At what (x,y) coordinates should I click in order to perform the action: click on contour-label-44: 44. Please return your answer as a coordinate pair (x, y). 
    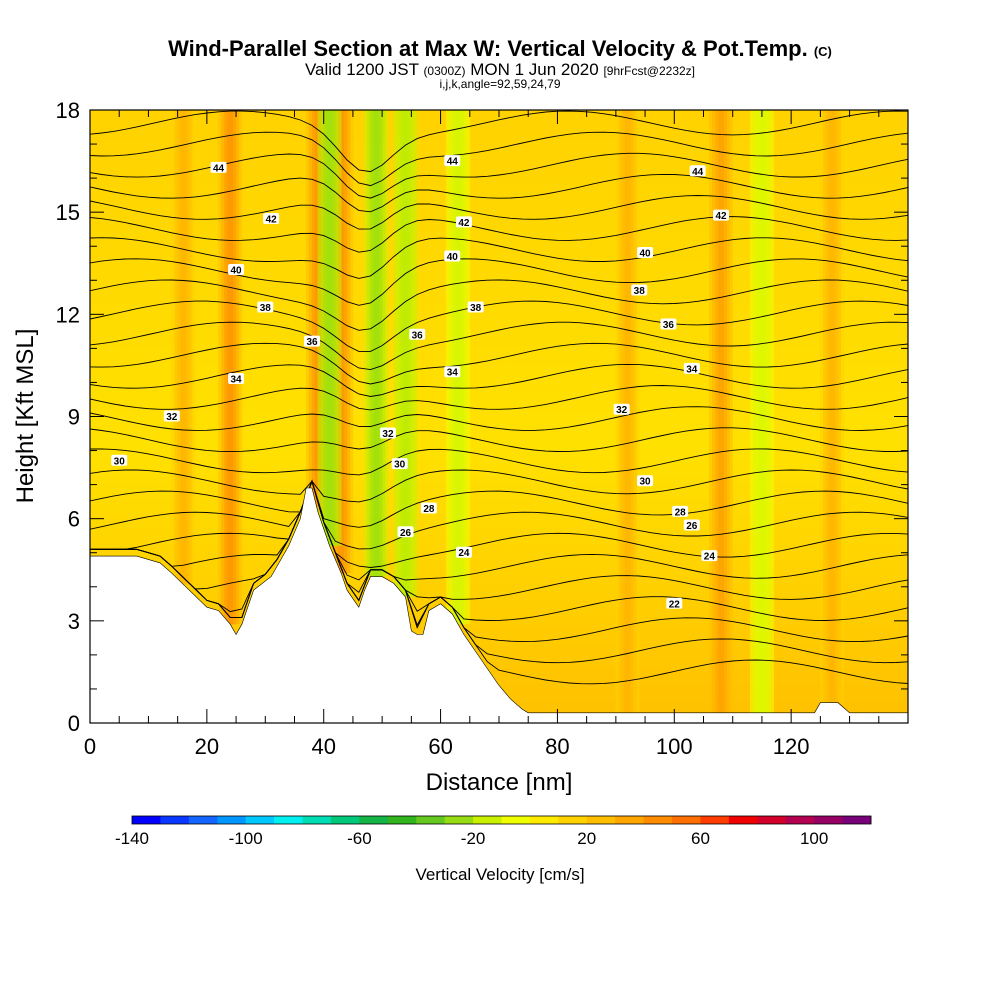
    Looking at the image, I should click on (218, 167).